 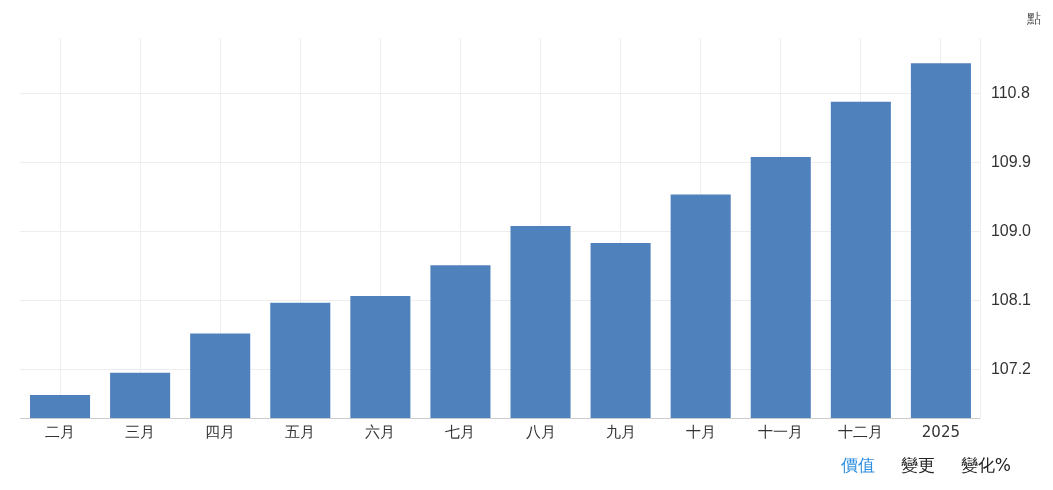 What do you see at coordinates (220, 431) in the screenshot?
I see `x-tick-label: 四月` at bounding box center [220, 431].